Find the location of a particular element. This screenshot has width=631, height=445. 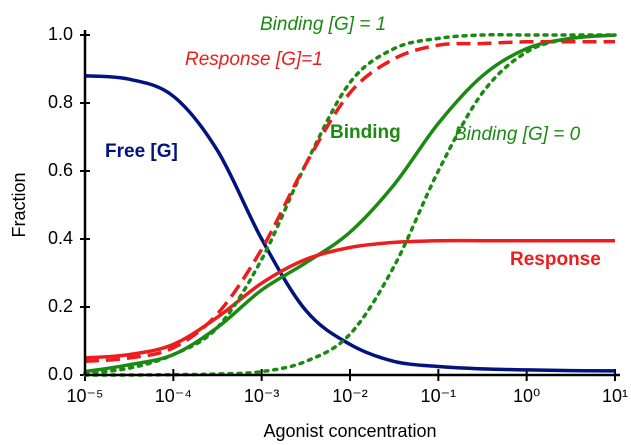

y-tick-label: 1.0 is located at coordinates (60, 34).